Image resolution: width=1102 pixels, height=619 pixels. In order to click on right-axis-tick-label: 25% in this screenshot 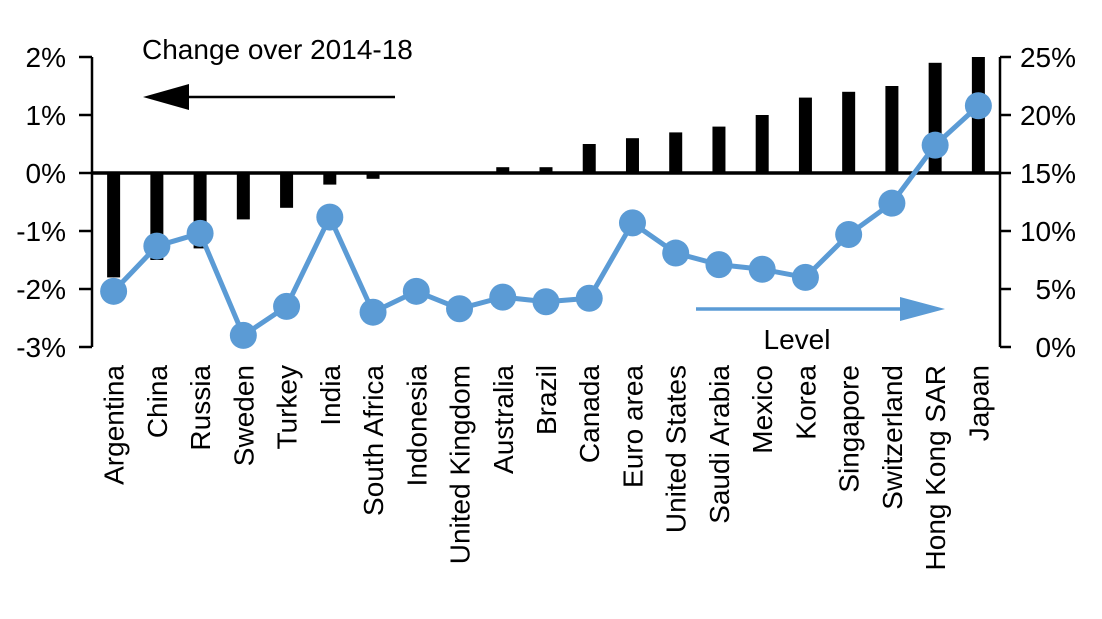, I will do `click(1048, 57)`.